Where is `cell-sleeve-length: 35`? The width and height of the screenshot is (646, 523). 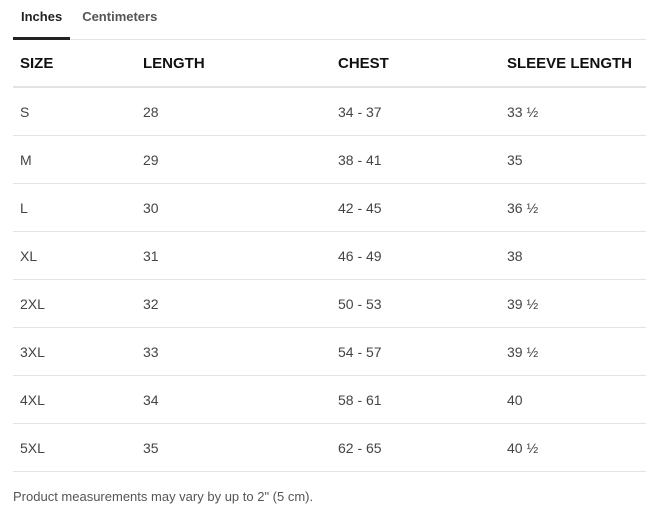
cell-sleeve-length: 35 is located at coordinates (573, 159).